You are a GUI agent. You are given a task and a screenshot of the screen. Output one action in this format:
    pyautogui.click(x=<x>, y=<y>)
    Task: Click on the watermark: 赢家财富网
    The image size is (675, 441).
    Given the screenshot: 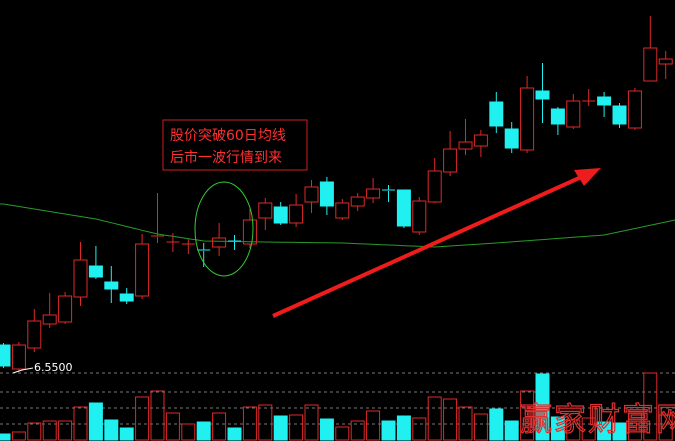 What is the action you would take?
    pyautogui.click(x=597, y=419)
    